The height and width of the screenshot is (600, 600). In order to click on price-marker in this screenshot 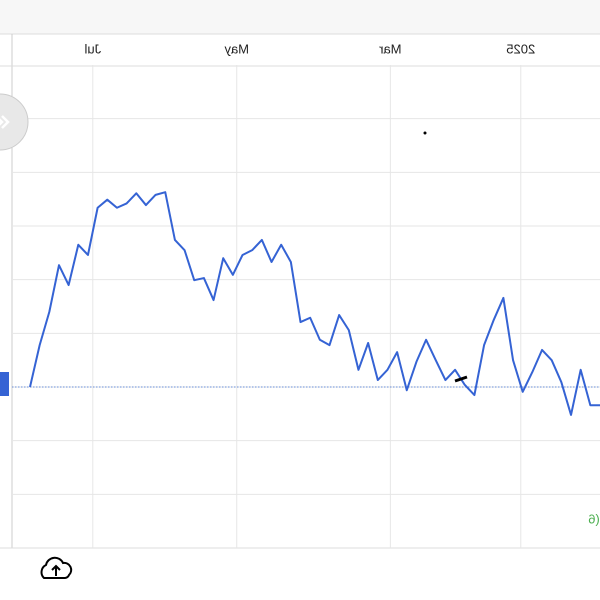, I will do `click(4, 384)`.